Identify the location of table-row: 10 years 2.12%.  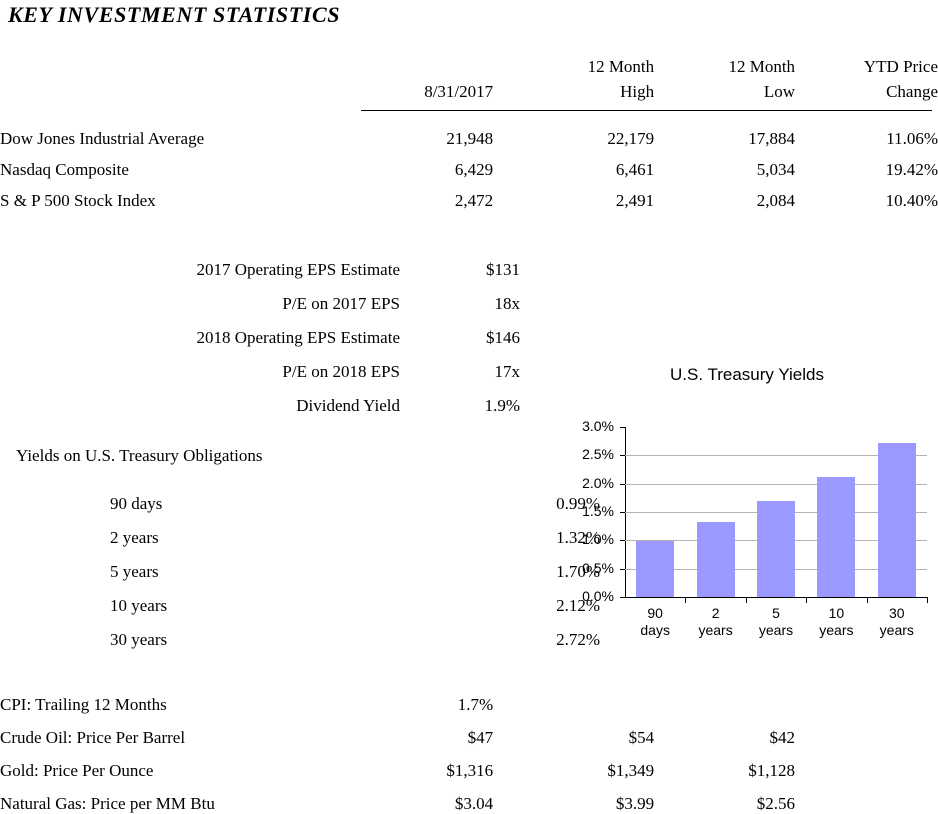
(469, 599).